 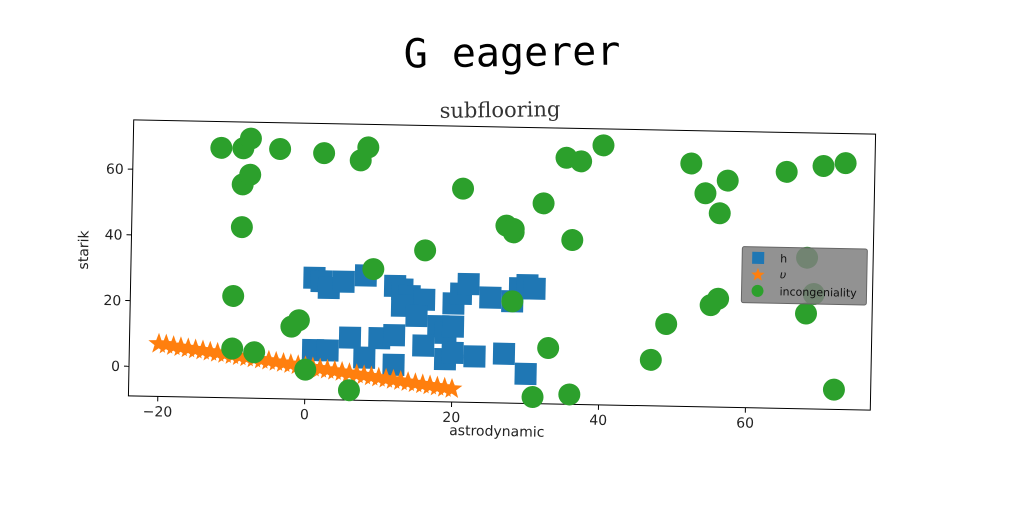 What do you see at coordinates (451, 418) in the screenshot?
I see `x-tick-label: 20` at bounding box center [451, 418].